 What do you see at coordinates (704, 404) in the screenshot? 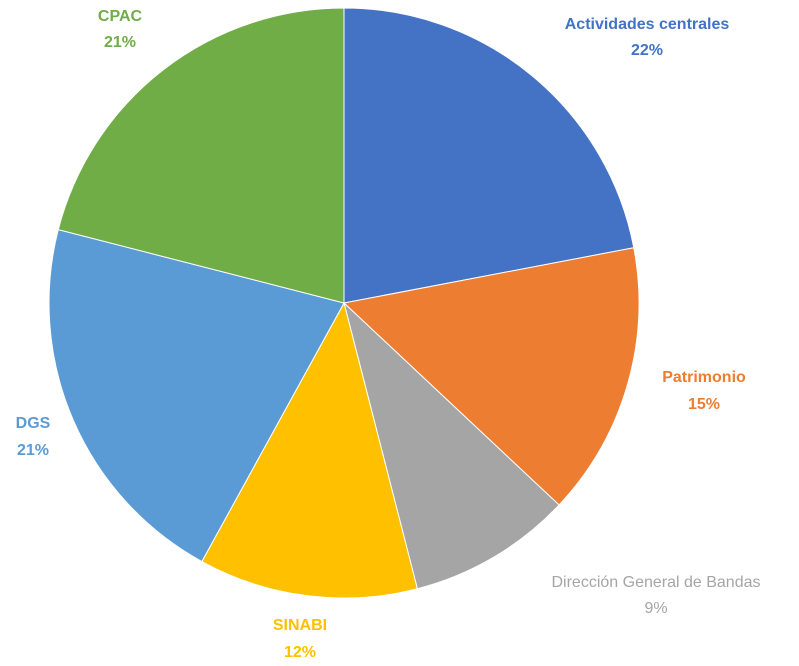
I see `slice-value-patrimonio: 15%` at bounding box center [704, 404].